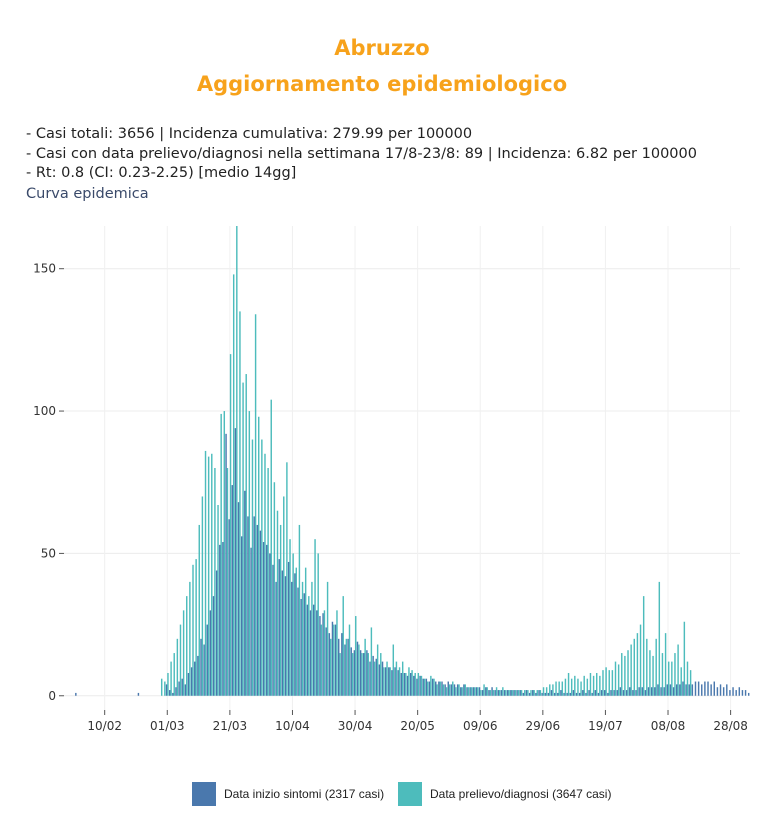 This screenshot has width=764, height=816. Describe the element at coordinates (382, 48) in the screenshot. I see `chart-title-region: Abruzzo` at that location.